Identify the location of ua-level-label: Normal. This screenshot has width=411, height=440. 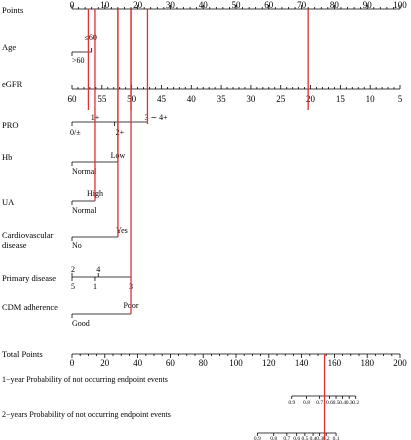
(84, 210).